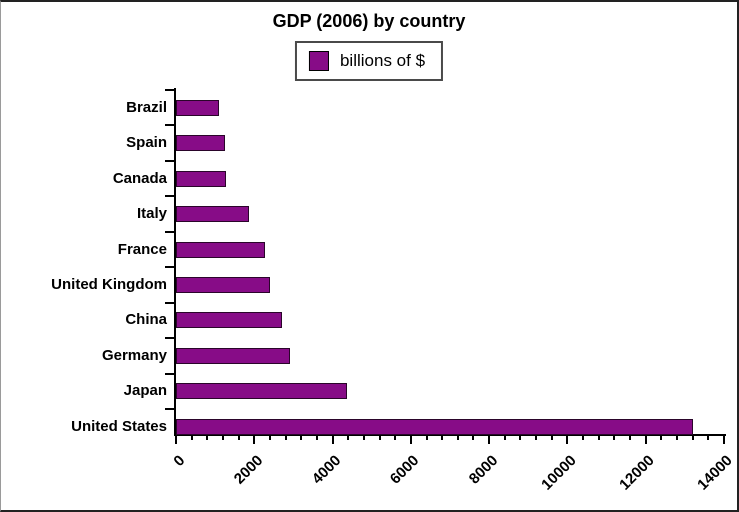 The image size is (739, 512). Describe the element at coordinates (233, 355) in the screenshot. I see `bar-germany` at that location.